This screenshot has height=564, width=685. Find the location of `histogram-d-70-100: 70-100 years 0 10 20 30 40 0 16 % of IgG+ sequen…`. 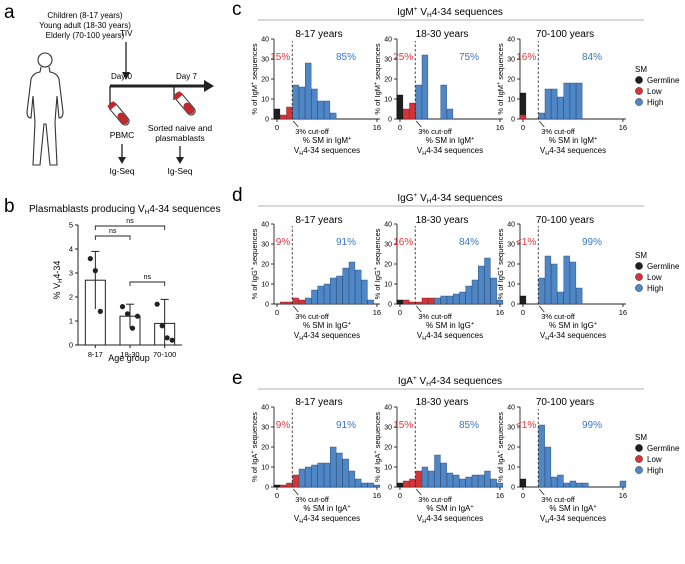

histogram-d-70-100: 70-100 years 0 10 20 30 40 0 16 % of IgG+ sequen… is located at coordinates (561, 278).